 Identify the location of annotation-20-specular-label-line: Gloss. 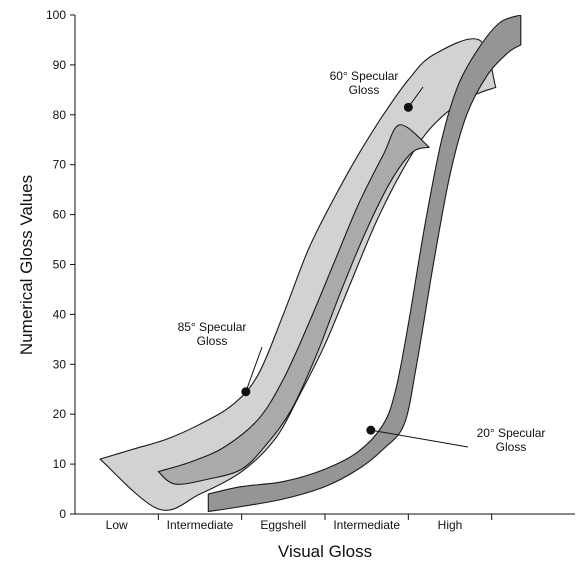
(511, 447).